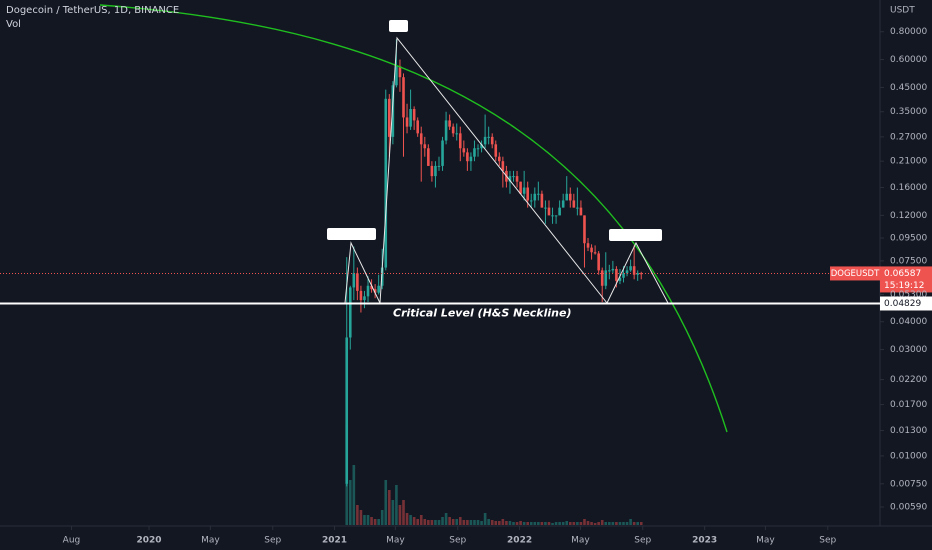 This screenshot has height=550, width=932. What do you see at coordinates (908, 112) in the screenshot?
I see `y-tick-label: 0.35000` at bounding box center [908, 112].